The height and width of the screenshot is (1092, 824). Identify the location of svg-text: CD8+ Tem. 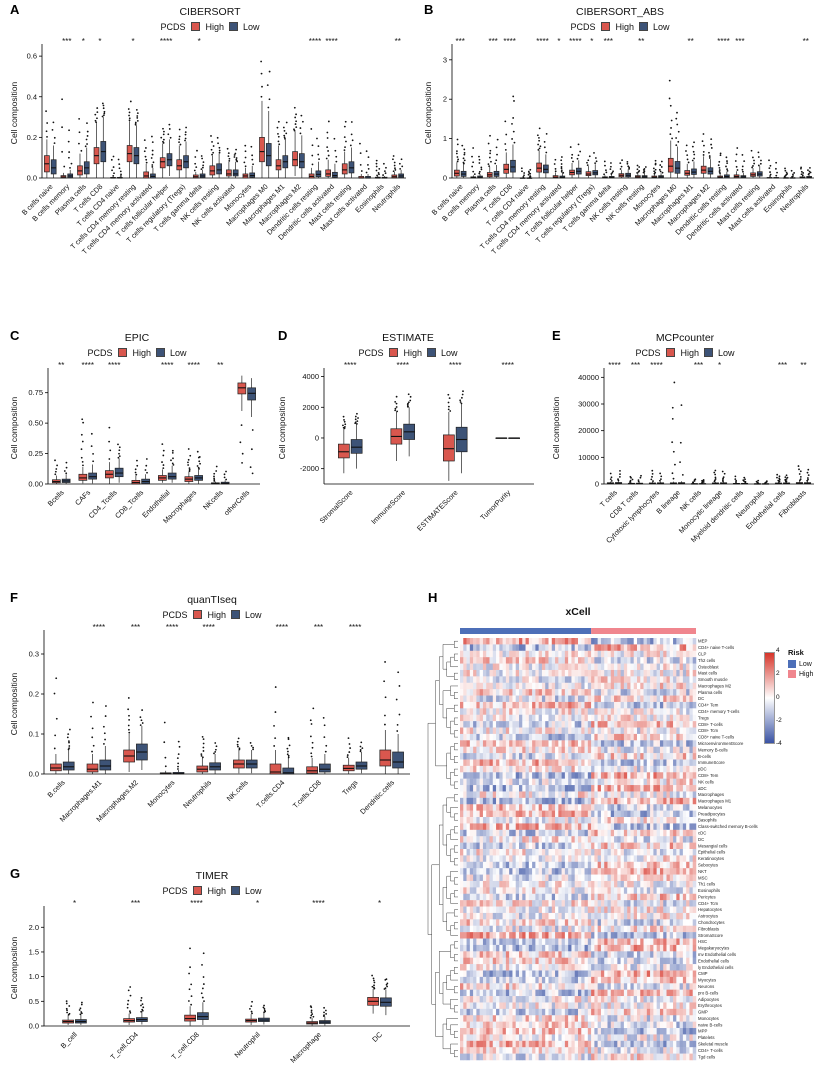
(708, 775).